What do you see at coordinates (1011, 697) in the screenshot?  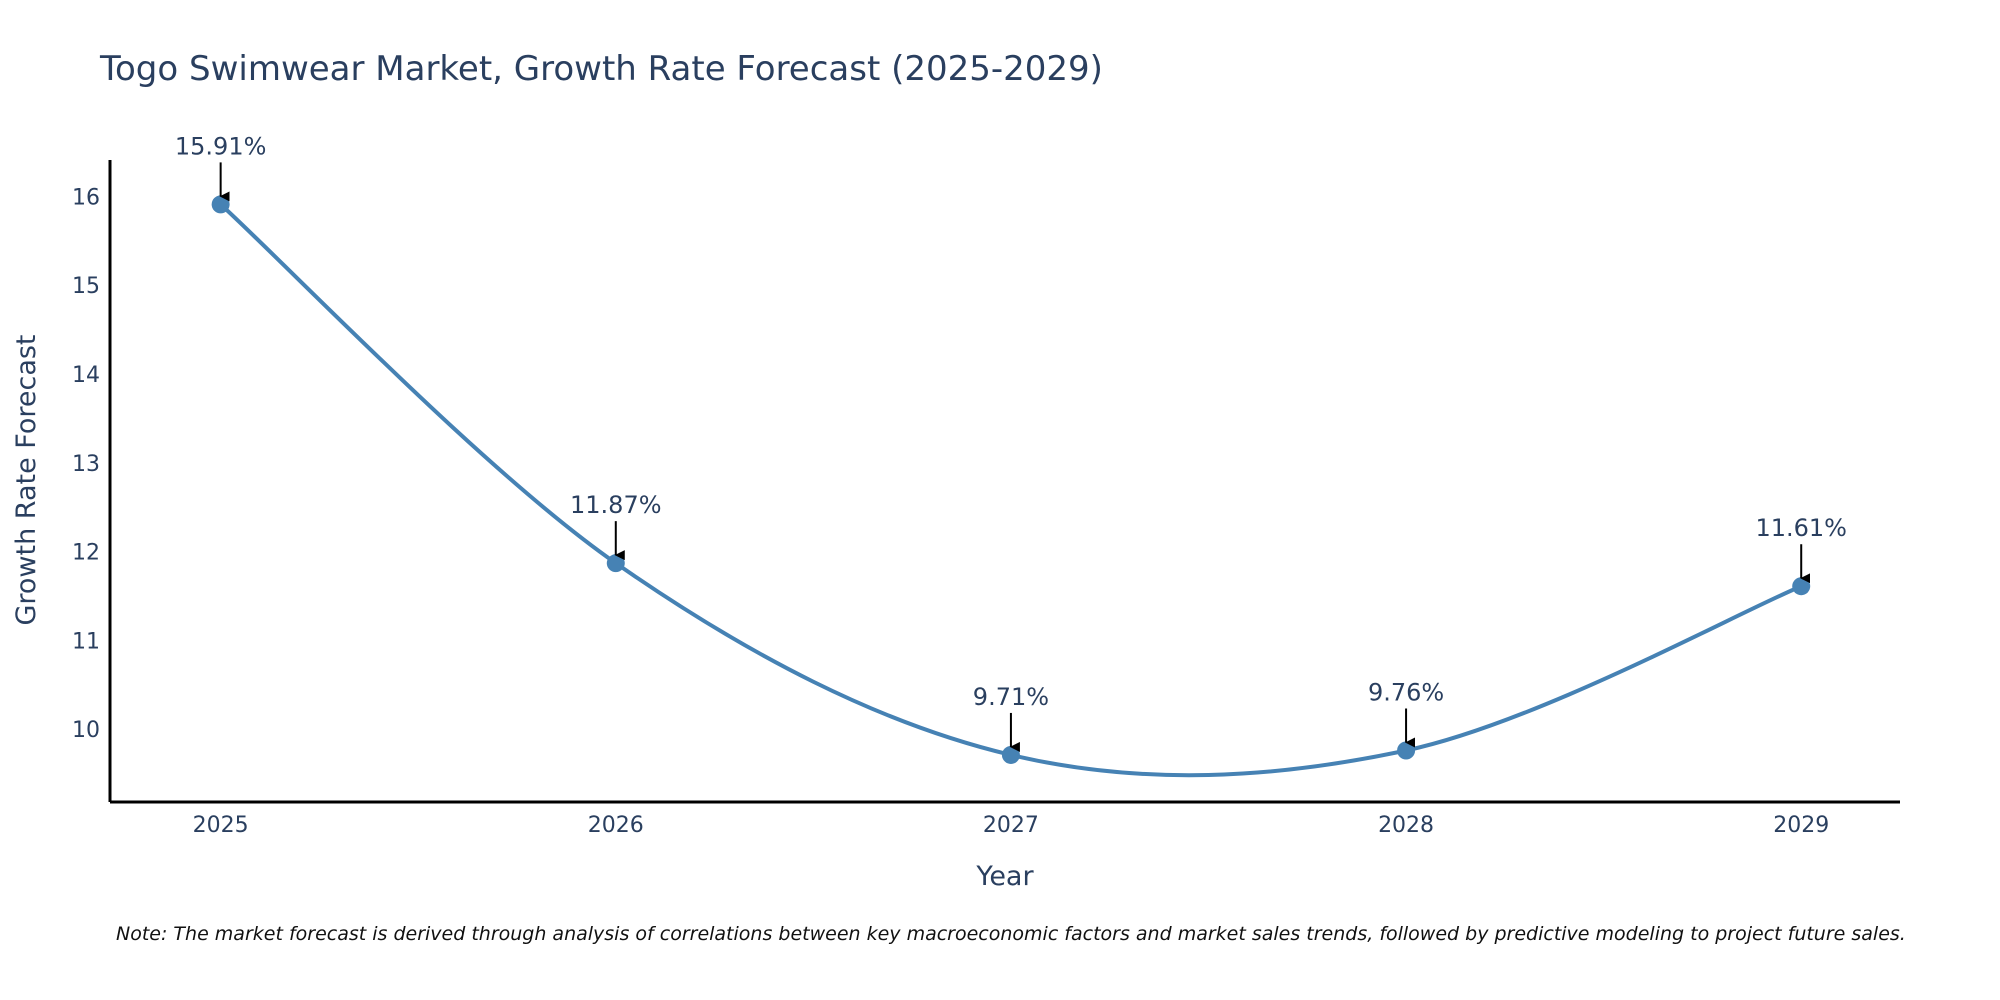 I see `data-label: 9.71%` at bounding box center [1011, 697].